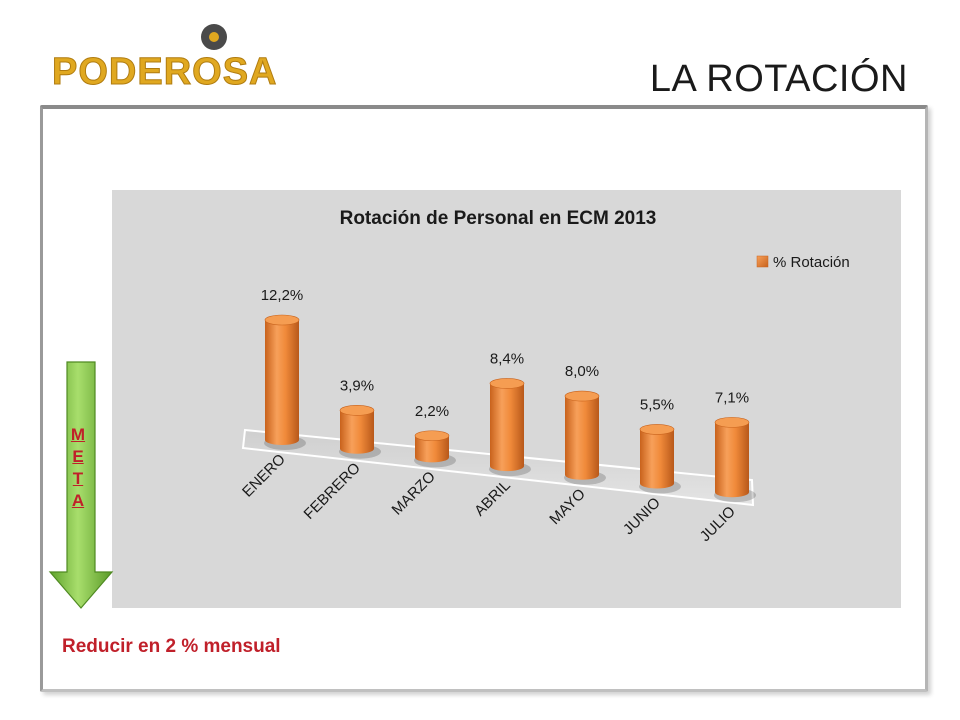 The width and height of the screenshot is (960, 720). Describe the element at coordinates (642, 516) in the screenshot. I see `x-tick-label: JUNIO` at that location.